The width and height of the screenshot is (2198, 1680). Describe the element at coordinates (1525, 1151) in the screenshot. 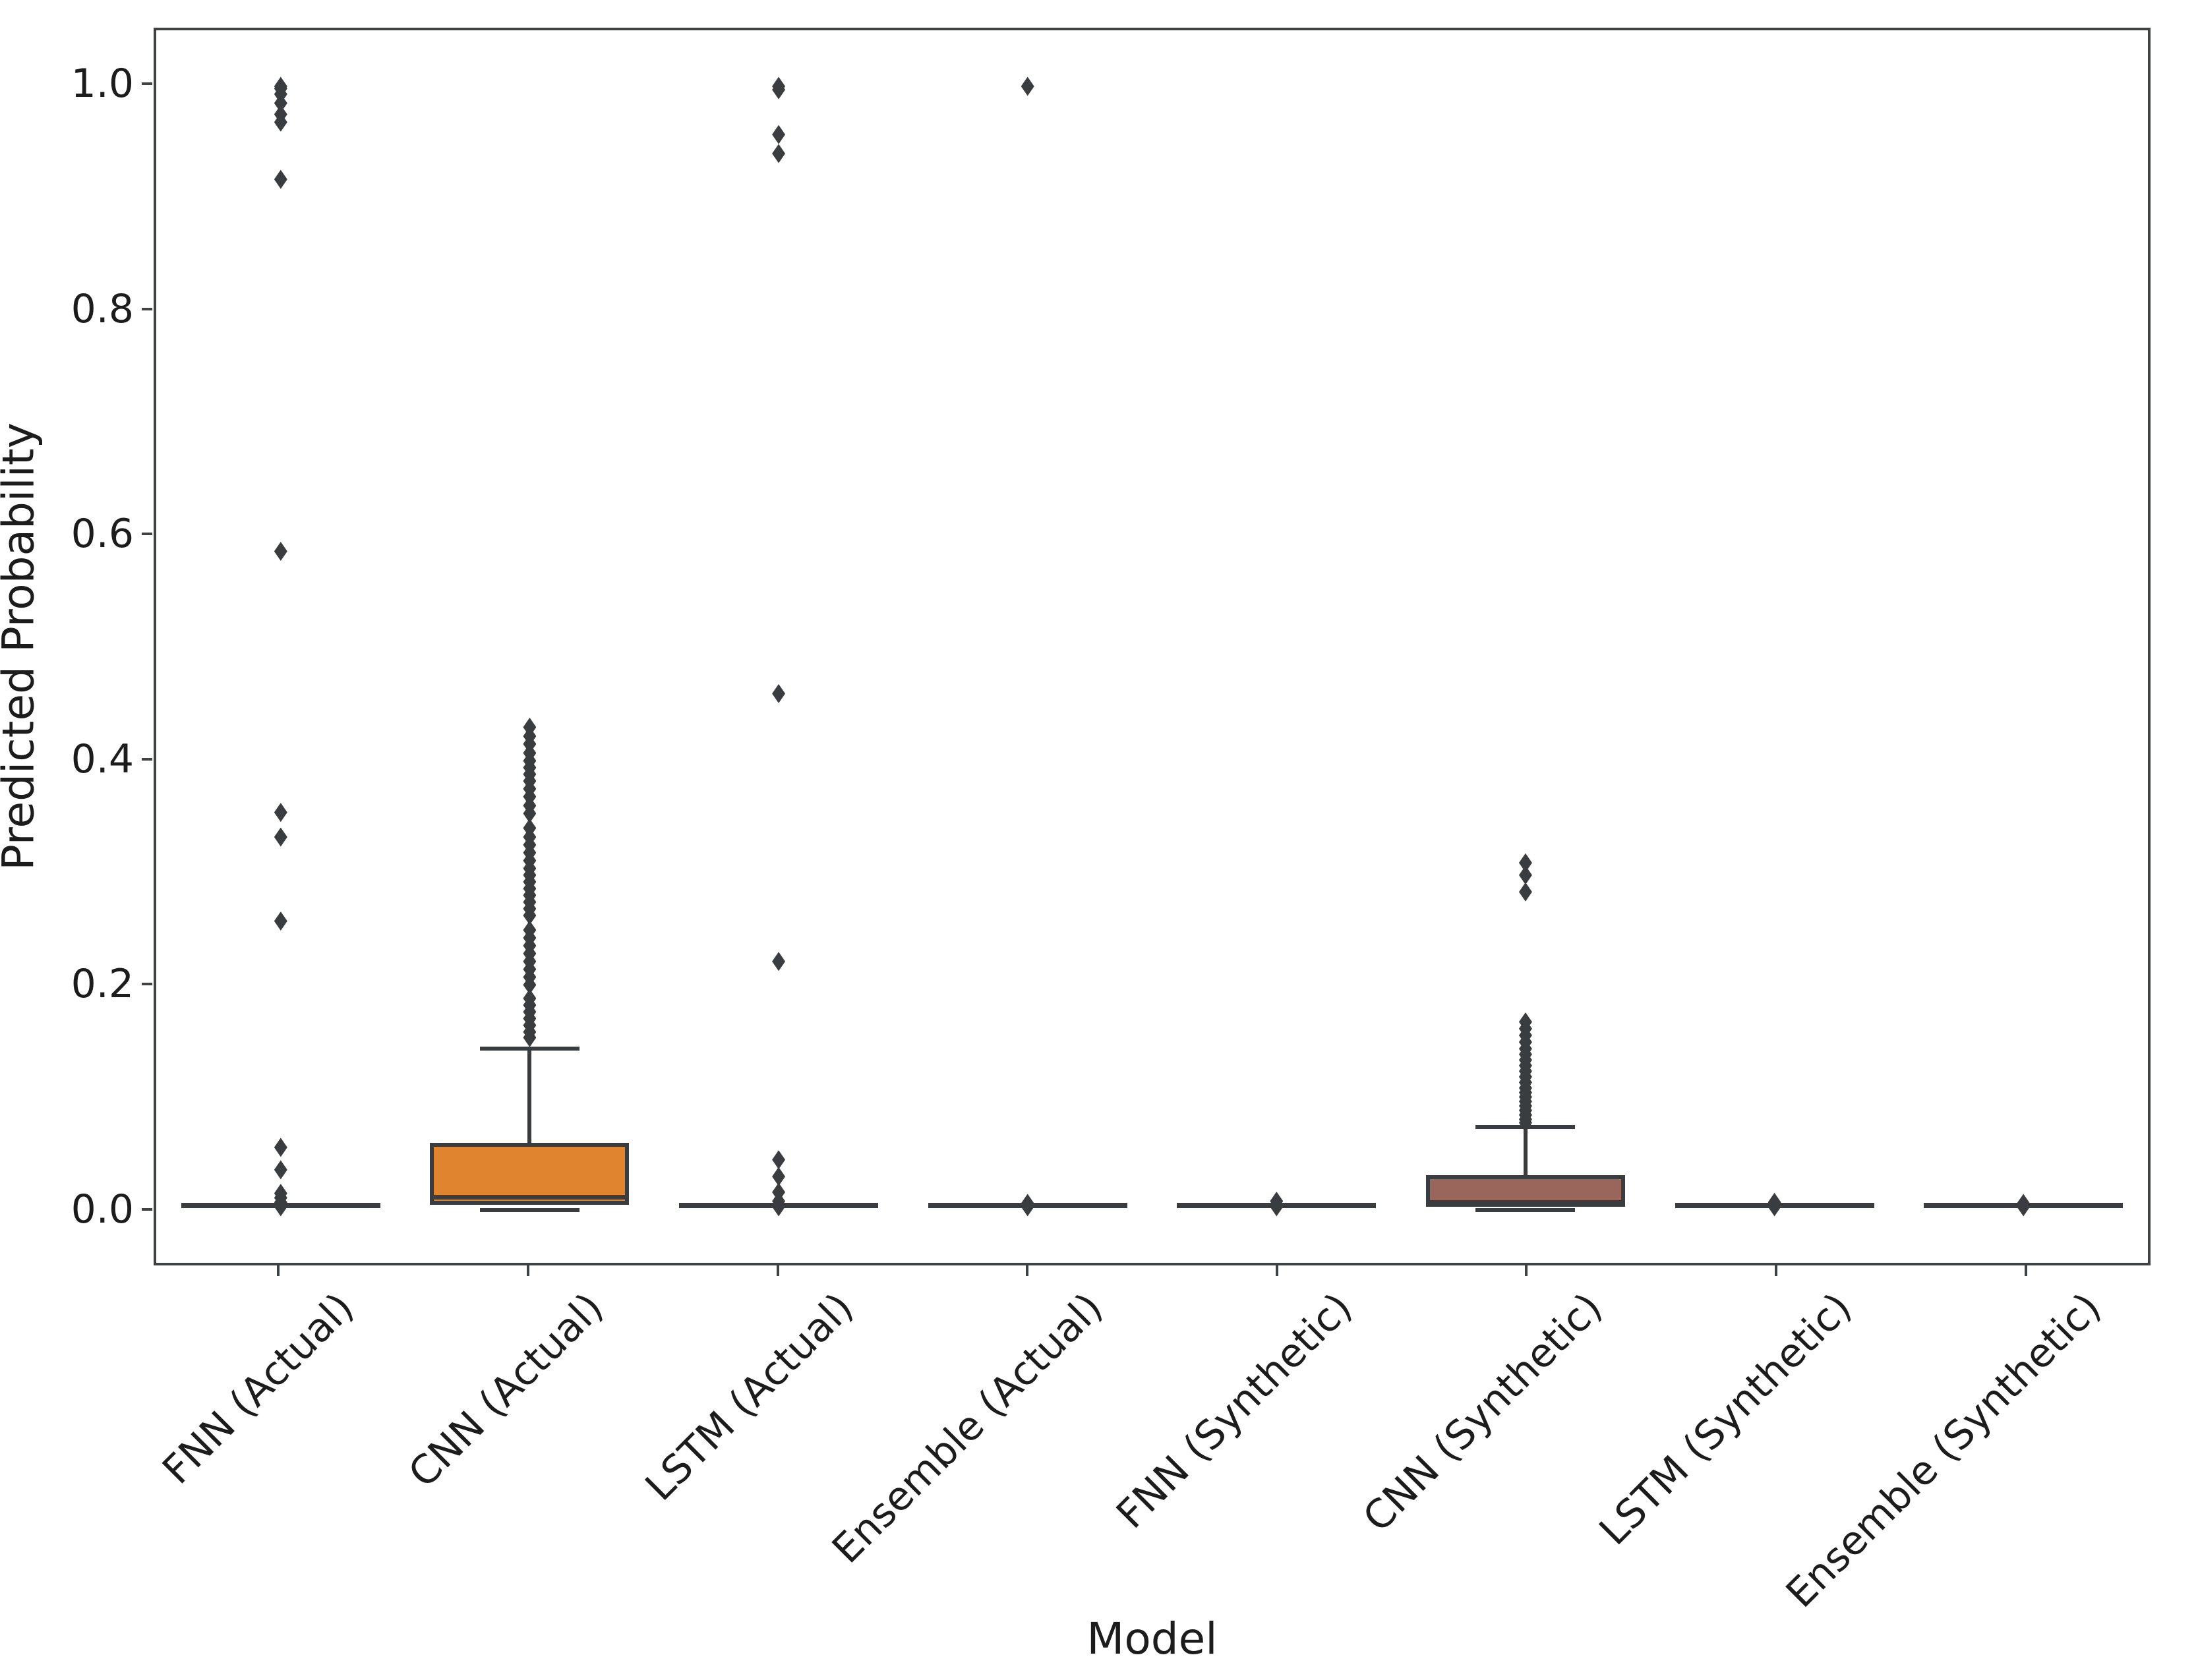

I see `whisker-cnn-synthetic` at that location.